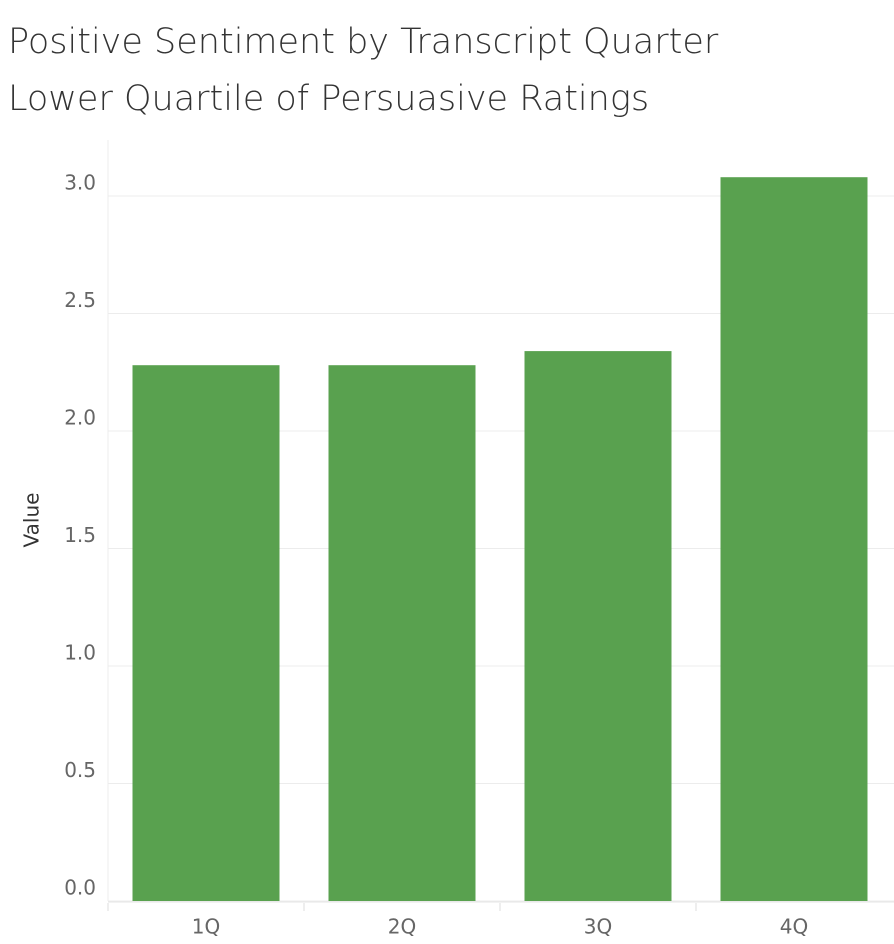 This screenshot has height=944, width=894. I want to click on chart-title: Positive Sentiment by Transcript Quarter, so click(363, 42).